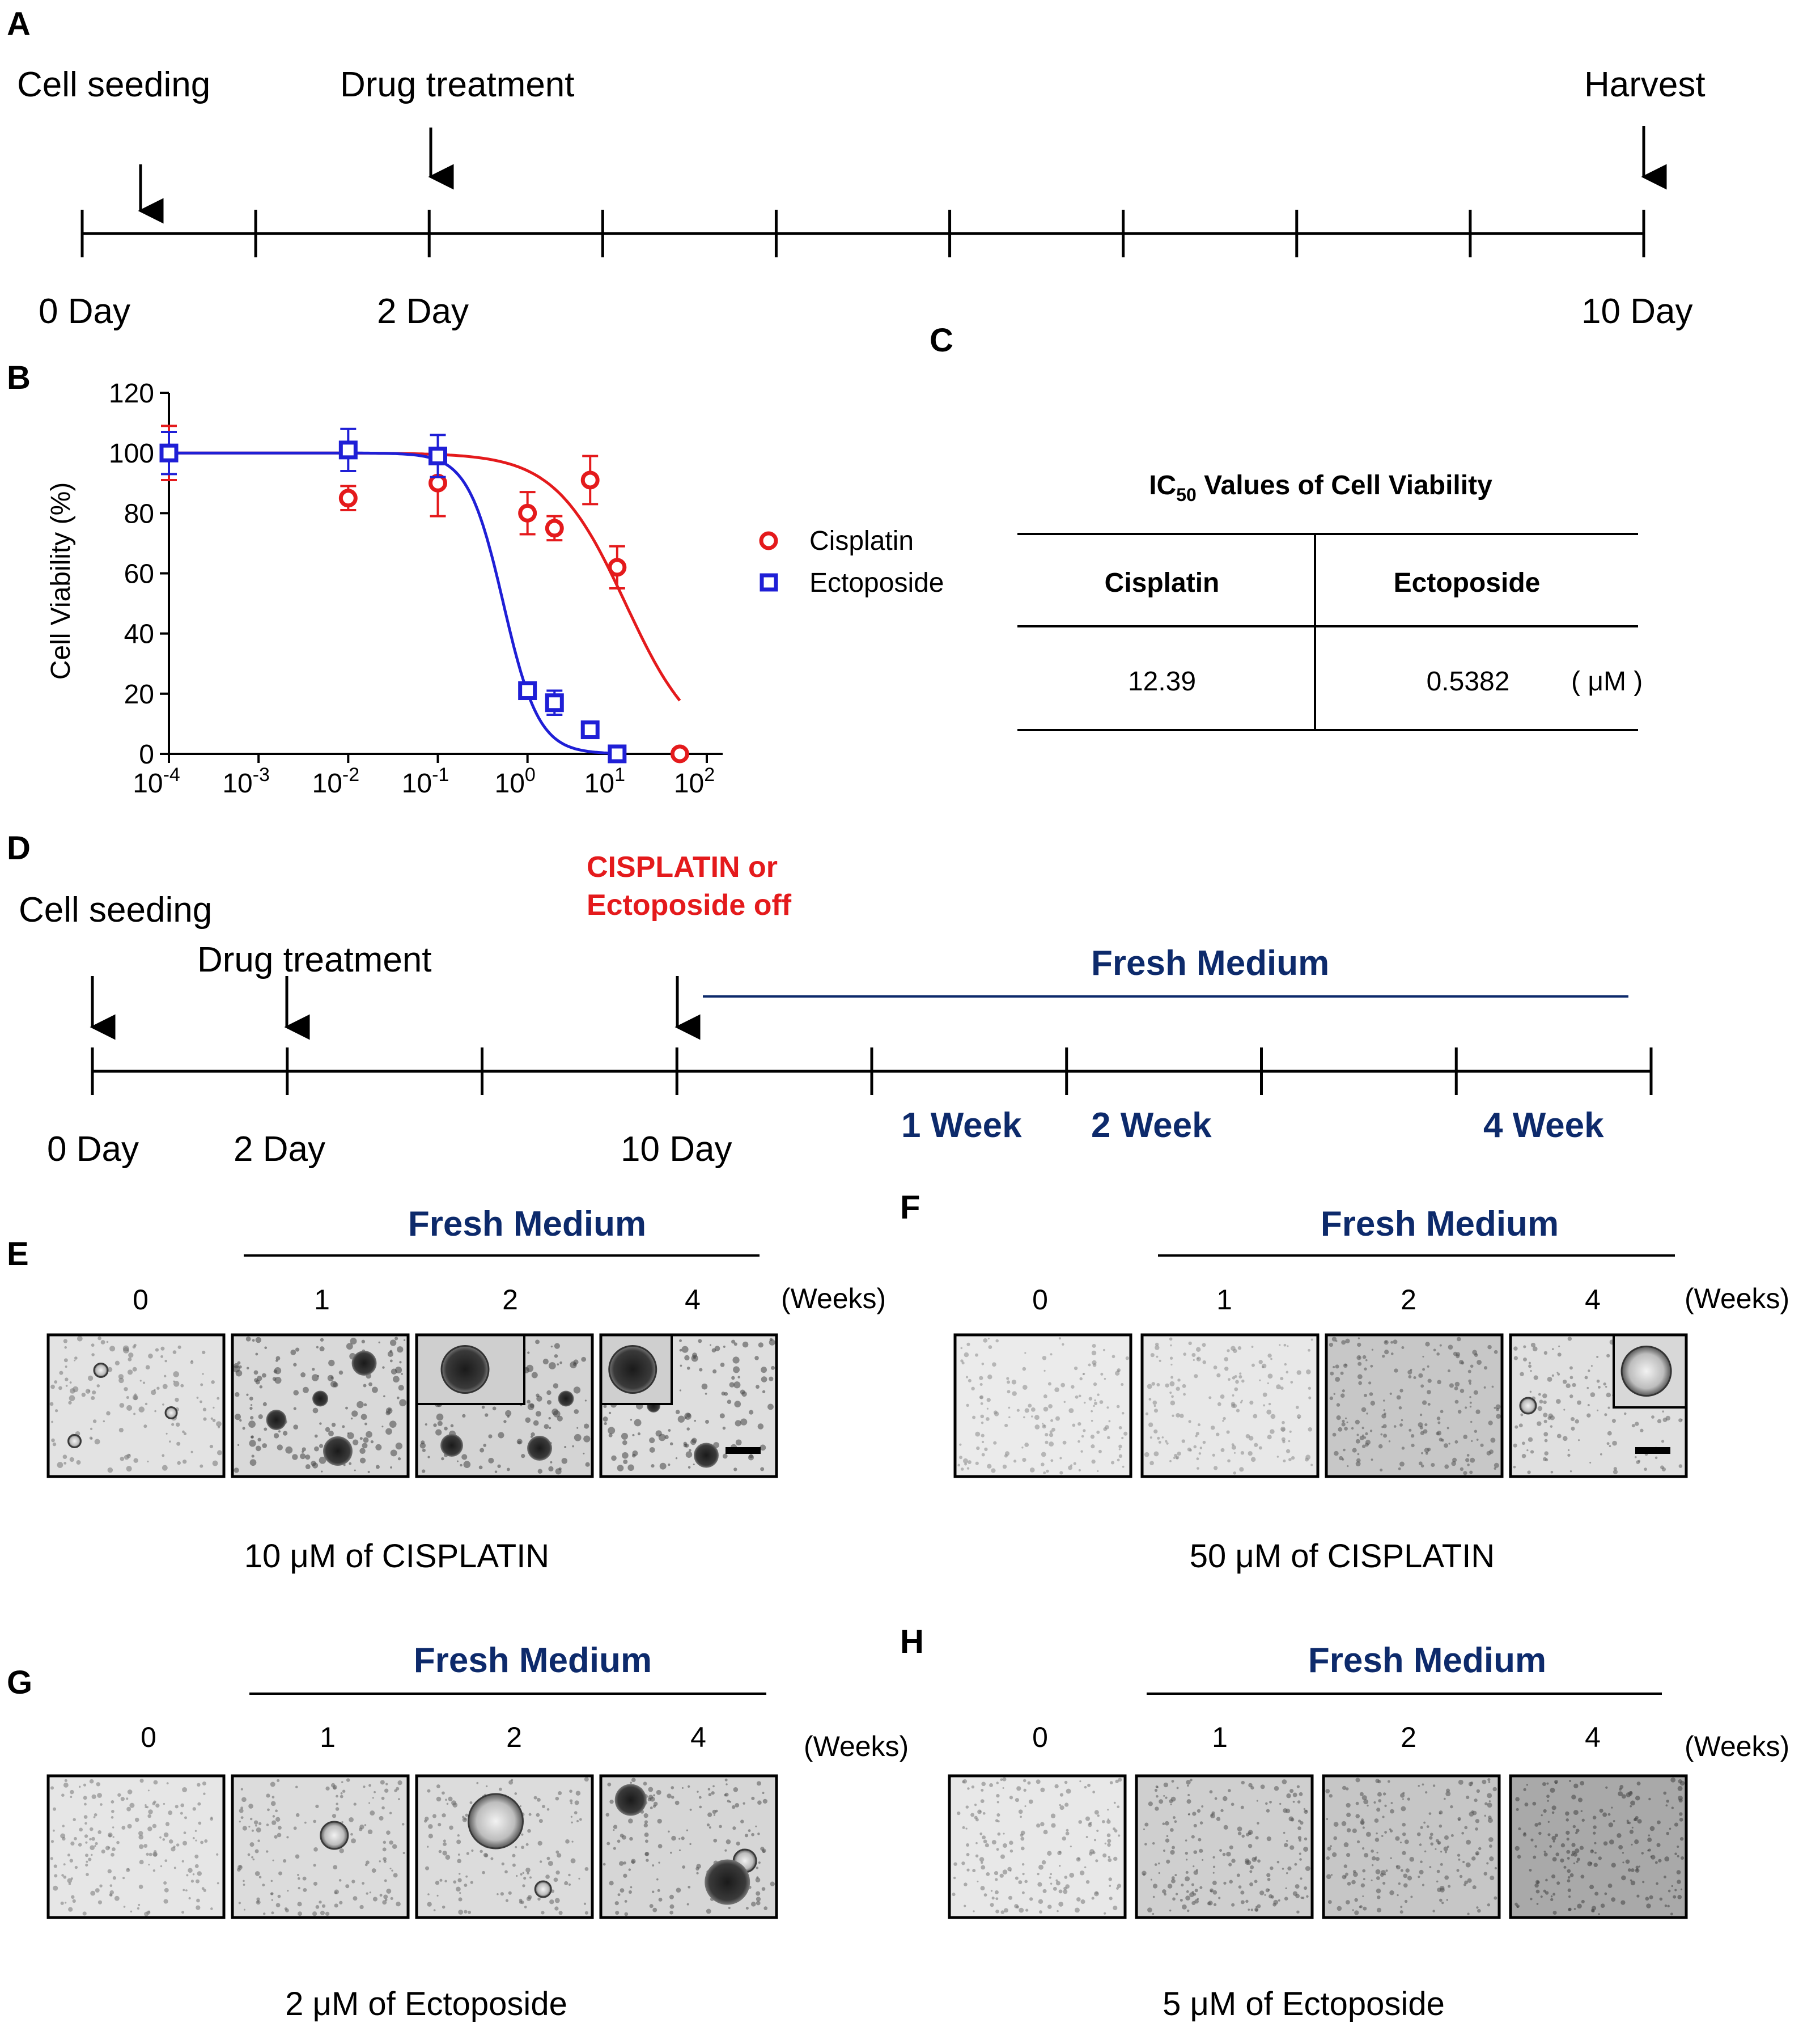  I want to click on fit-curve-ectoposide, so click(393, 603).